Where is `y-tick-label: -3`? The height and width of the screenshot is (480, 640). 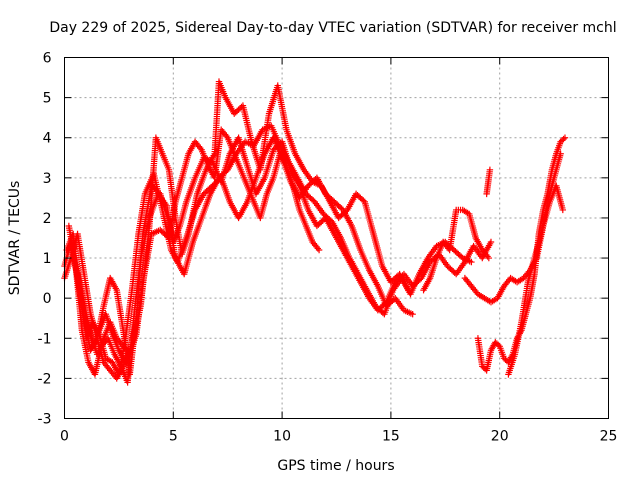 y-tick-label: -3 is located at coordinates (45, 420).